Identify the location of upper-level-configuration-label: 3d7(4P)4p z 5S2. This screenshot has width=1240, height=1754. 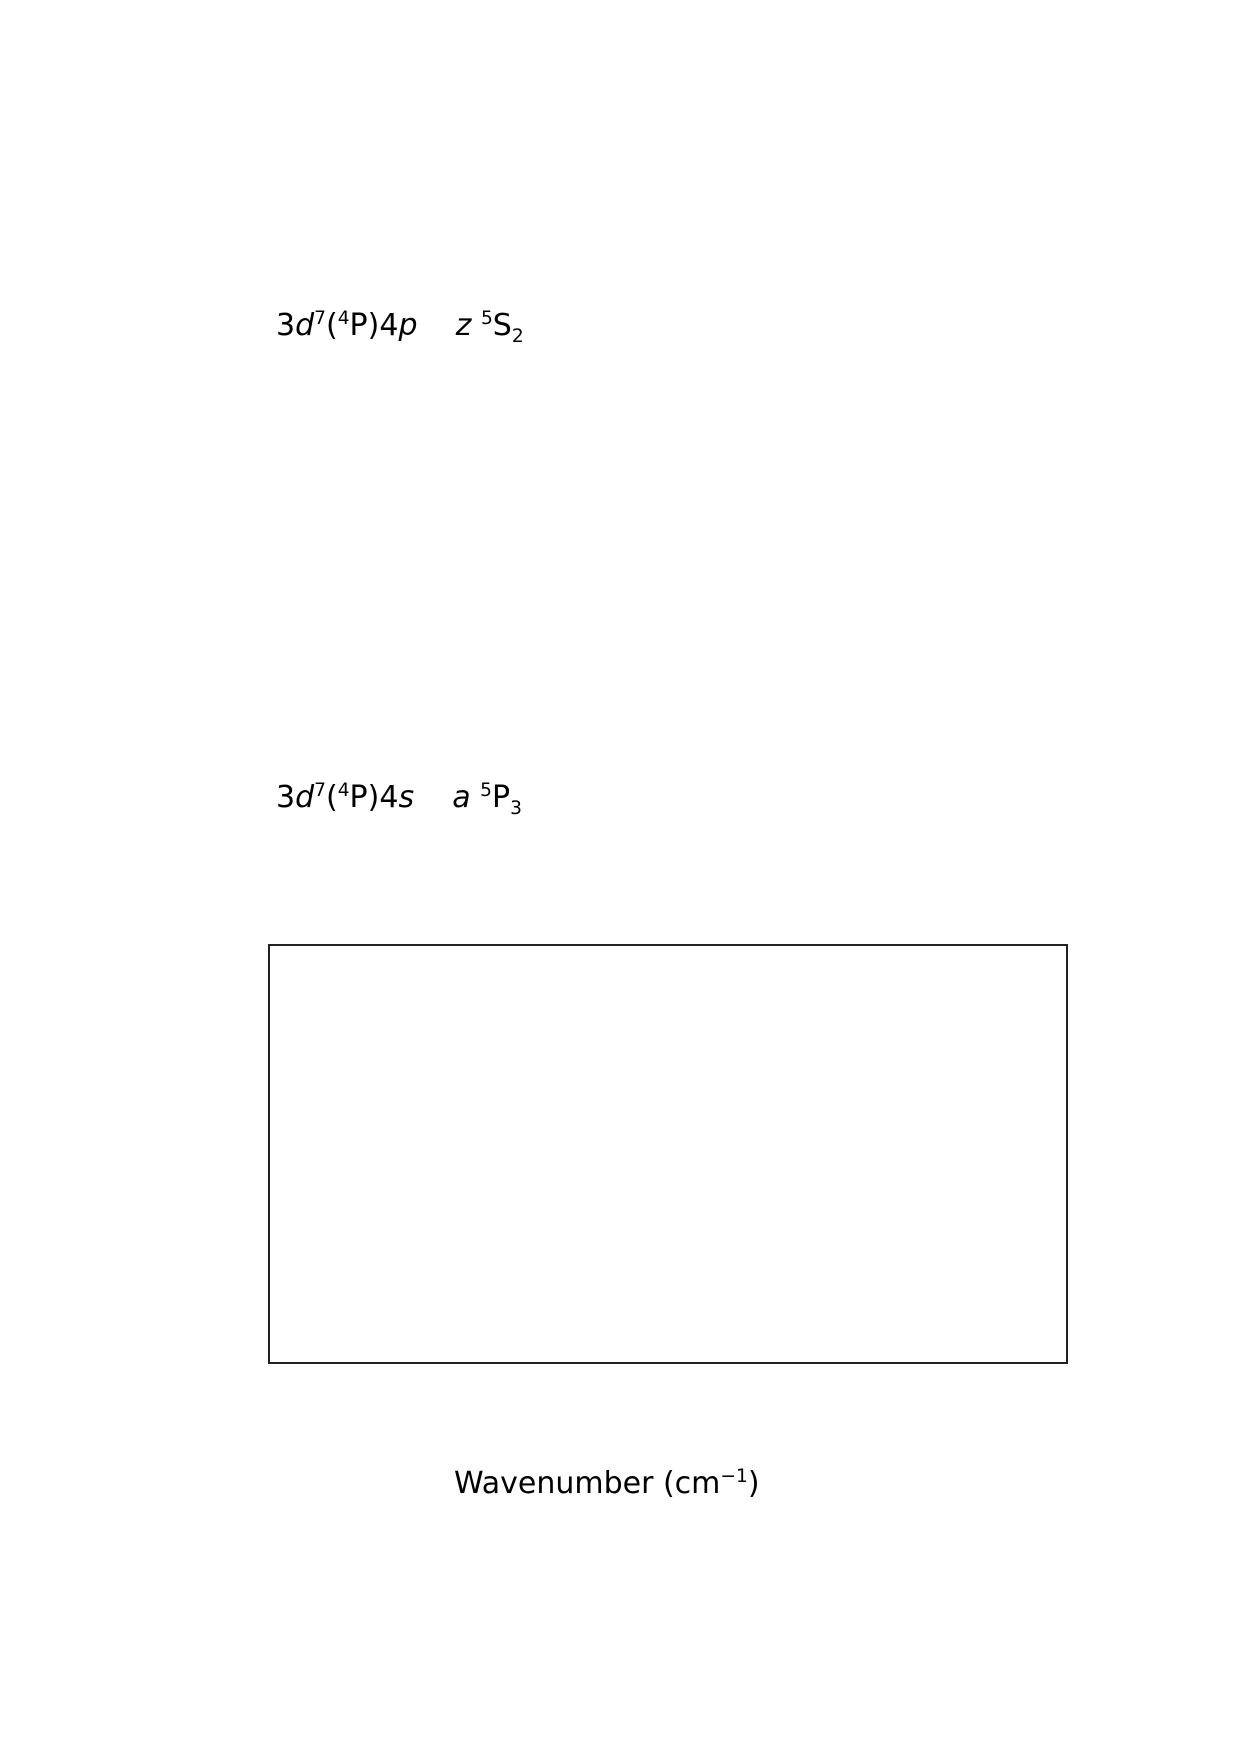
(400, 327).